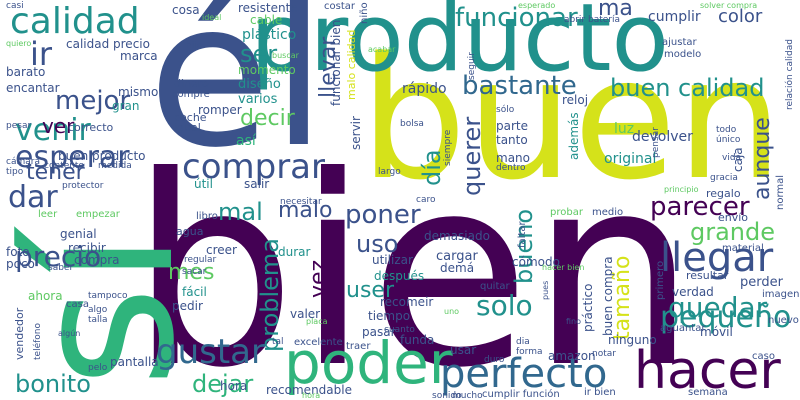 Image resolution: width=800 pixels, height=400 pixels. What do you see at coordinates (781, 294) in the screenshot?
I see `word-imagen: imagen` at bounding box center [781, 294].